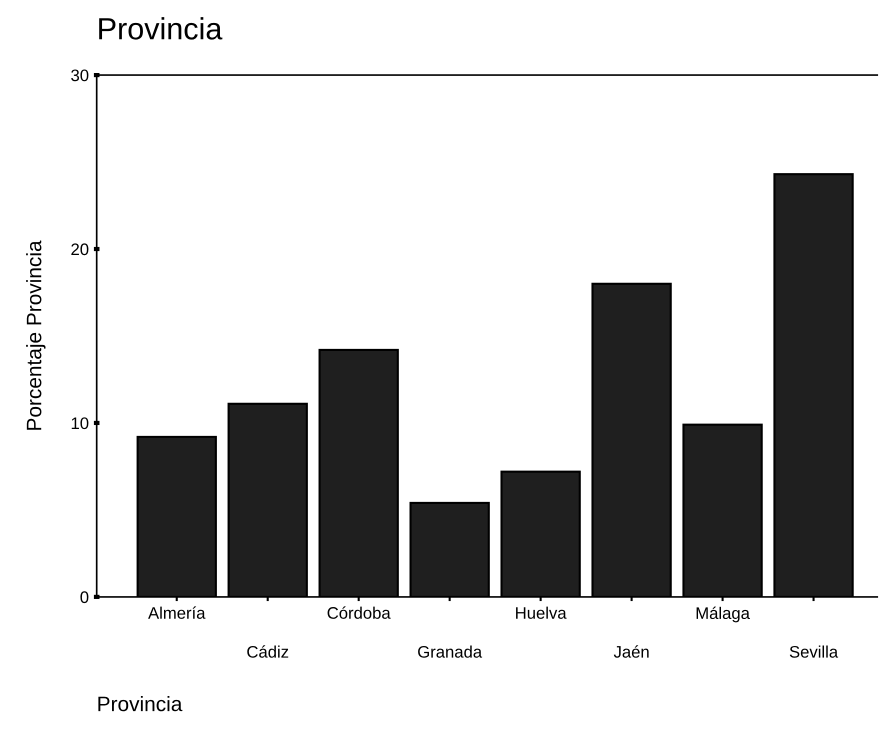  What do you see at coordinates (160, 28) in the screenshot?
I see `chart-title: Provincia` at bounding box center [160, 28].